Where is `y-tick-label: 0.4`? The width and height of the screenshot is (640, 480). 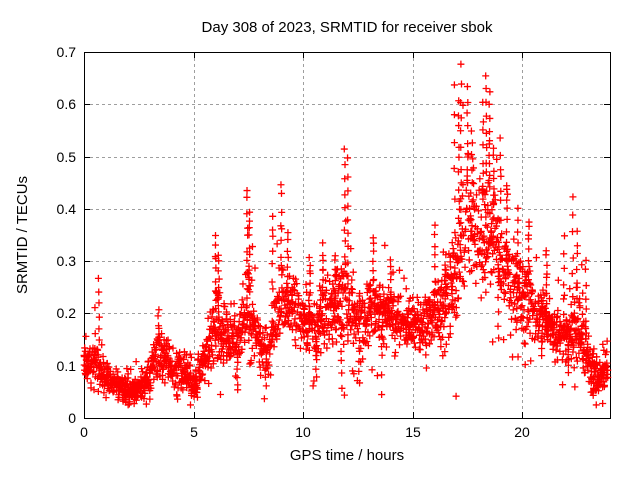 y-tick-label: 0.4 is located at coordinates (66, 209).